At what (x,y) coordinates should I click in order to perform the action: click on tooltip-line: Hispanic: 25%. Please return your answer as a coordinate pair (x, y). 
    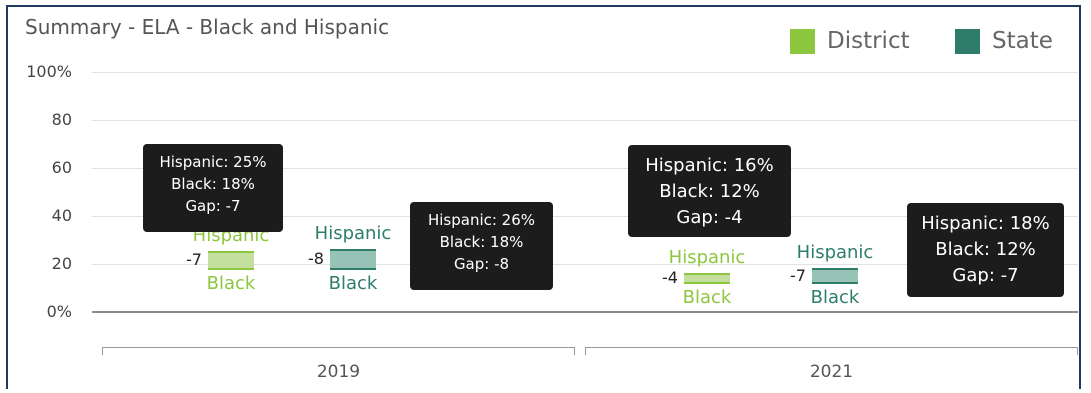
    Looking at the image, I should click on (213, 162).